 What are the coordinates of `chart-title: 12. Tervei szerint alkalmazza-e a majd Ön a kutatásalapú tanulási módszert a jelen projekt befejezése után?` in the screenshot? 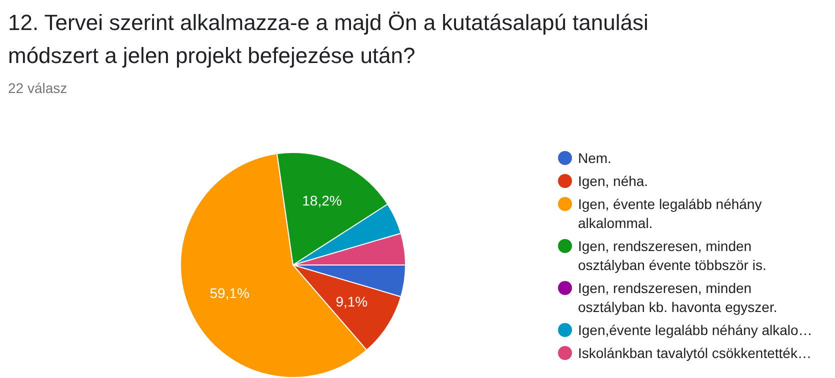 It's located at (329, 39).